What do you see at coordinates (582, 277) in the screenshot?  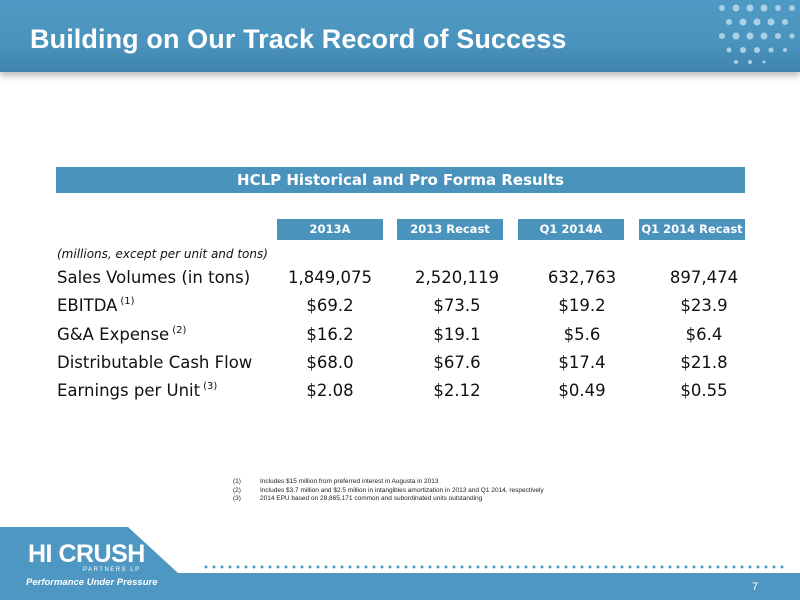 I see `cell-sales-volumes-q1-2014a: 632,763` at bounding box center [582, 277].